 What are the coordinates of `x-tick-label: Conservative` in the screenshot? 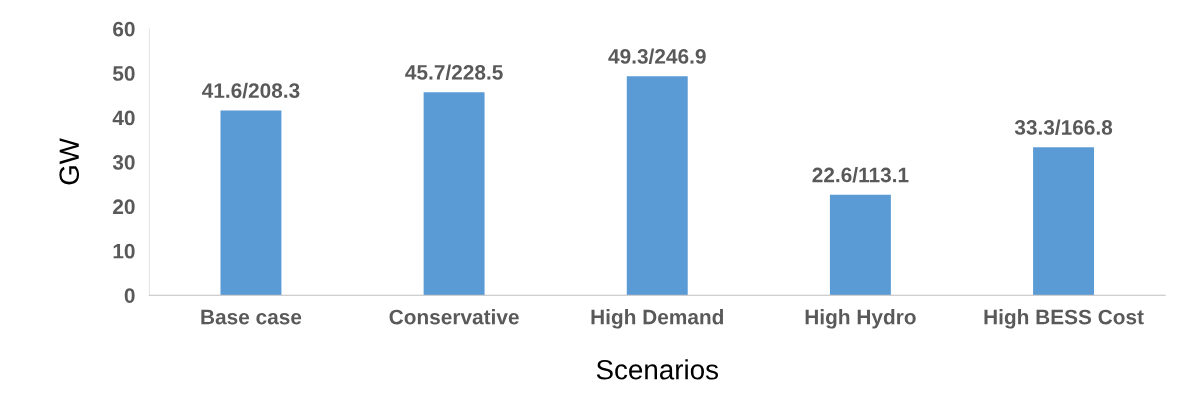 It's located at (454, 317).